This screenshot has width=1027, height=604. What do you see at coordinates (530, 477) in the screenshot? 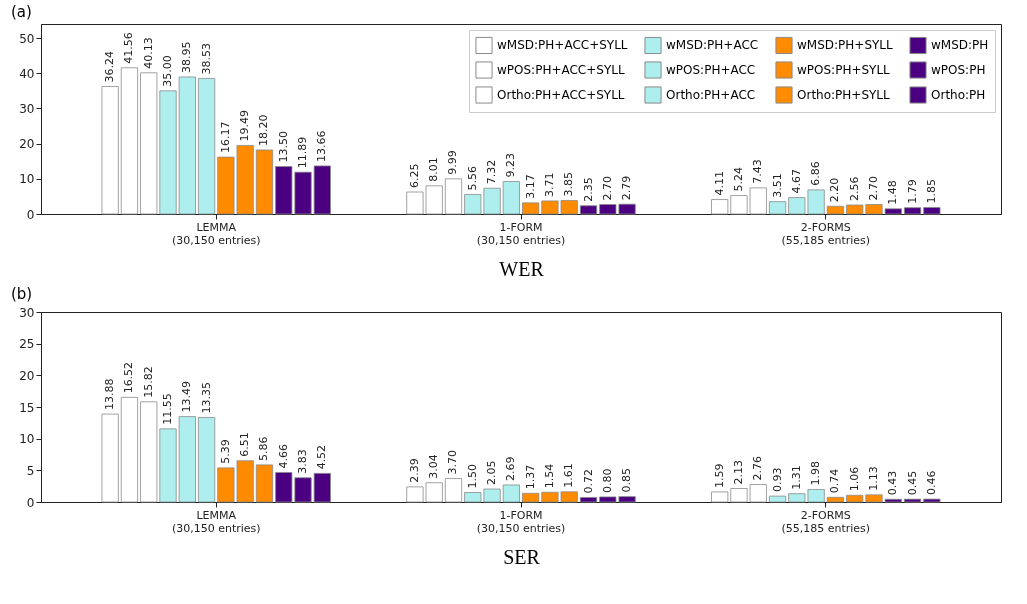
I see `data-label: 1.37` at bounding box center [530, 477].